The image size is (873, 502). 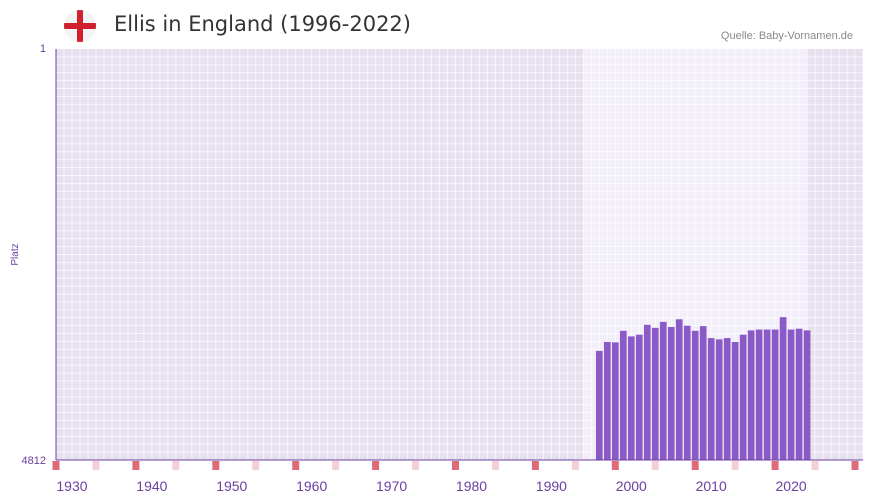 I want to click on y-axis-labels: 1 4812 Platz, so click(x=28, y=255).